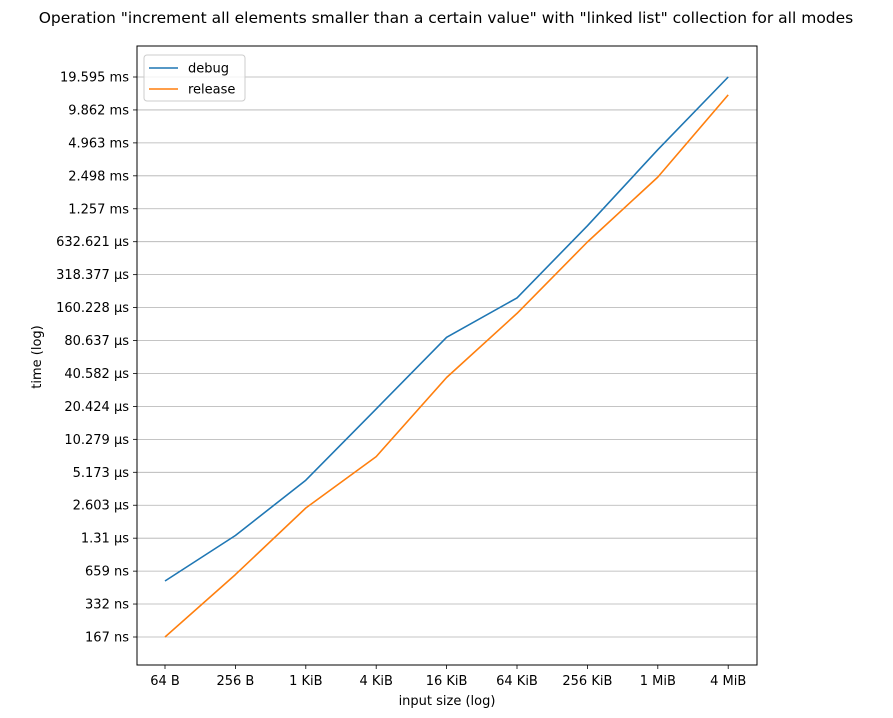  Describe the element at coordinates (96, 374) in the screenshot. I see `y-tick-label: 40.582 µs` at that location.